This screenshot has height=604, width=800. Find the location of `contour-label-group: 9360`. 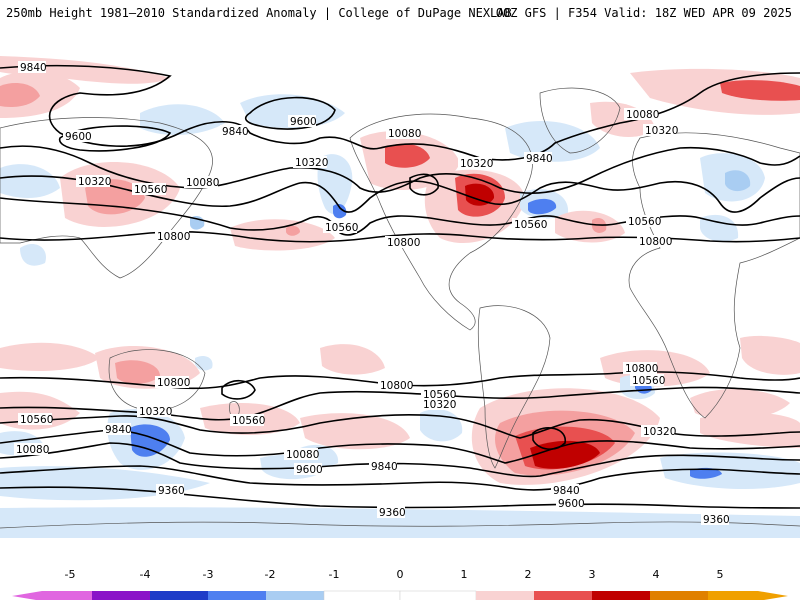

contour-label-group: 9360 is located at coordinates (391, 512).